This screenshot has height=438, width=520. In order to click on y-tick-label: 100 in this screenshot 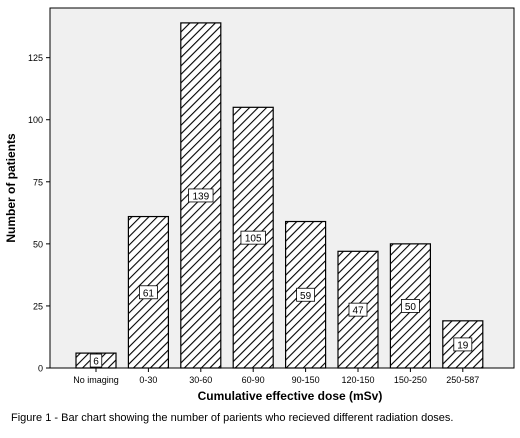, I will do `click(35, 120)`.